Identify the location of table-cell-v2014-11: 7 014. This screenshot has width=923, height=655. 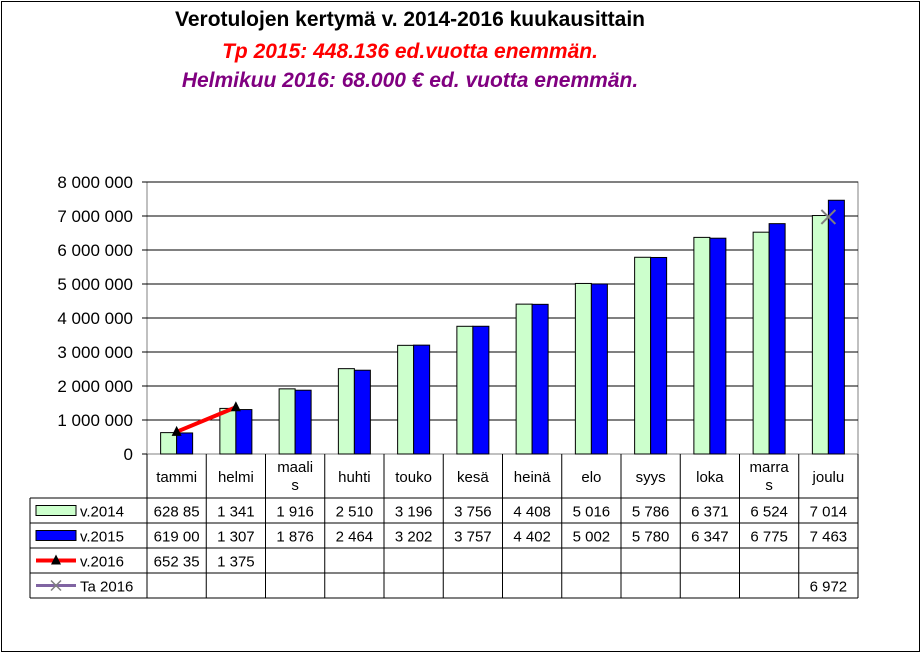
(829, 512).